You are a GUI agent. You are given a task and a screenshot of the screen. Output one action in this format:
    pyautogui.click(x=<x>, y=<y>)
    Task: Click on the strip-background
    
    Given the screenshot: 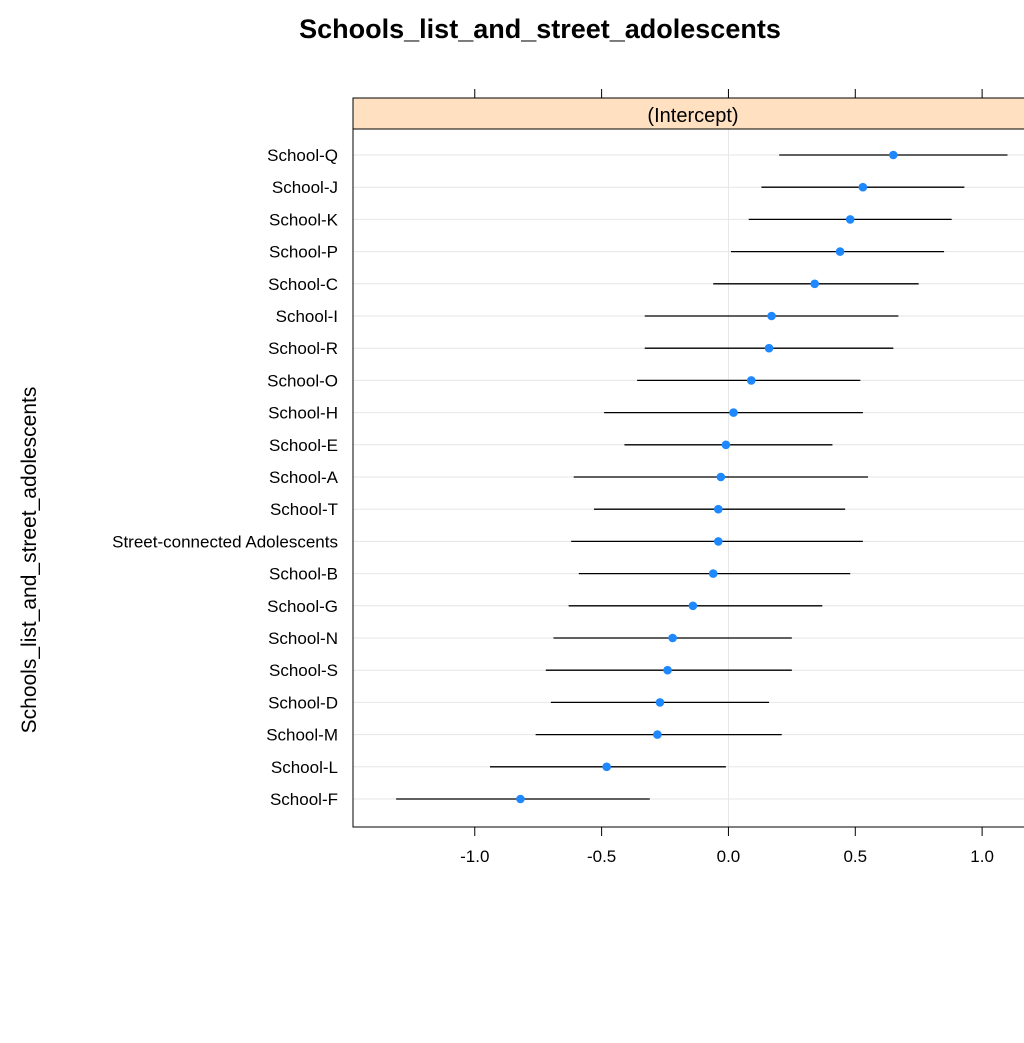 What is the action you would take?
    pyautogui.click(x=688, y=113)
    